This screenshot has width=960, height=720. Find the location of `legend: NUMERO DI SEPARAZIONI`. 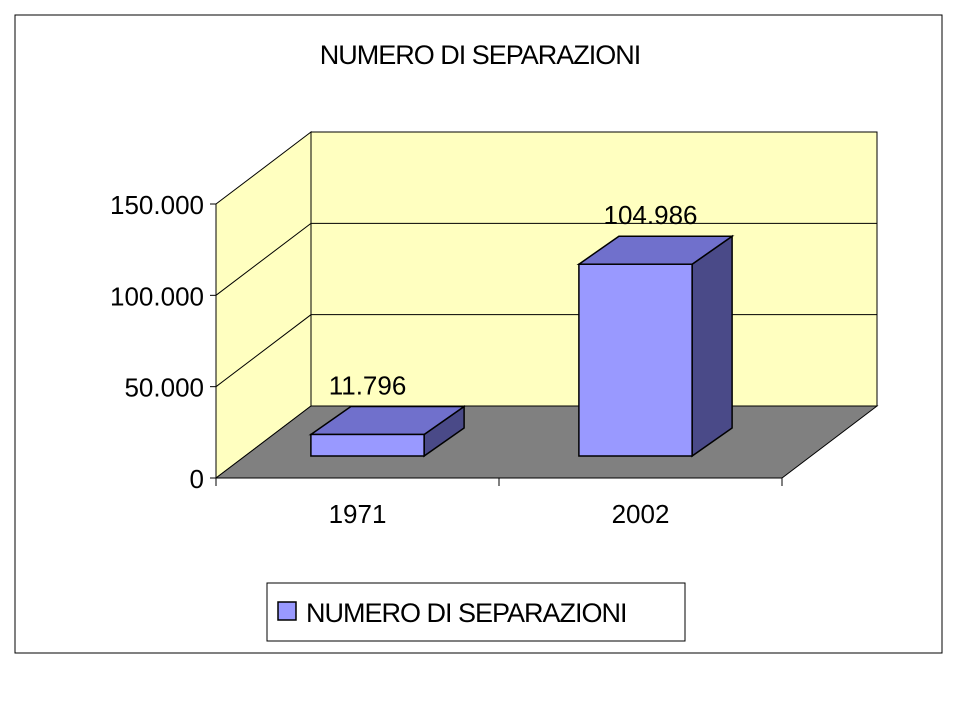

legend: NUMERO DI SEPARAZIONI is located at coordinates (476, 612).